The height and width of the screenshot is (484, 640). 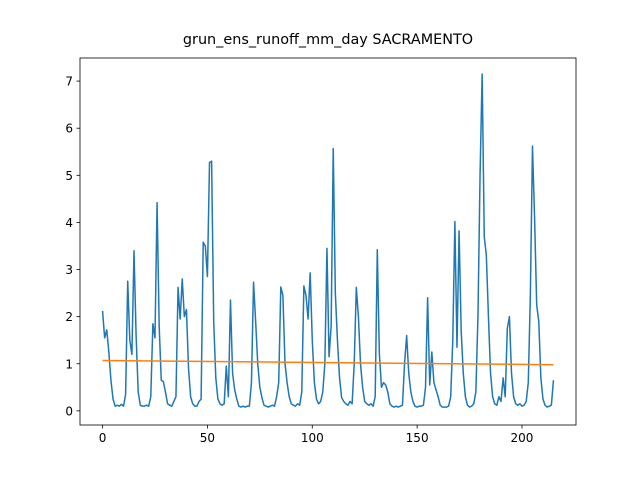 I want to click on x-tick-label: 150, so click(x=417, y=438).